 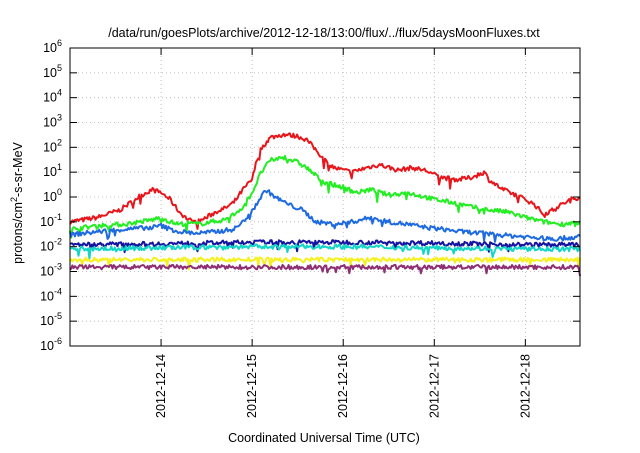 I want to click on x-tick-label: 2012-12-14, so click(x=161, y=386).